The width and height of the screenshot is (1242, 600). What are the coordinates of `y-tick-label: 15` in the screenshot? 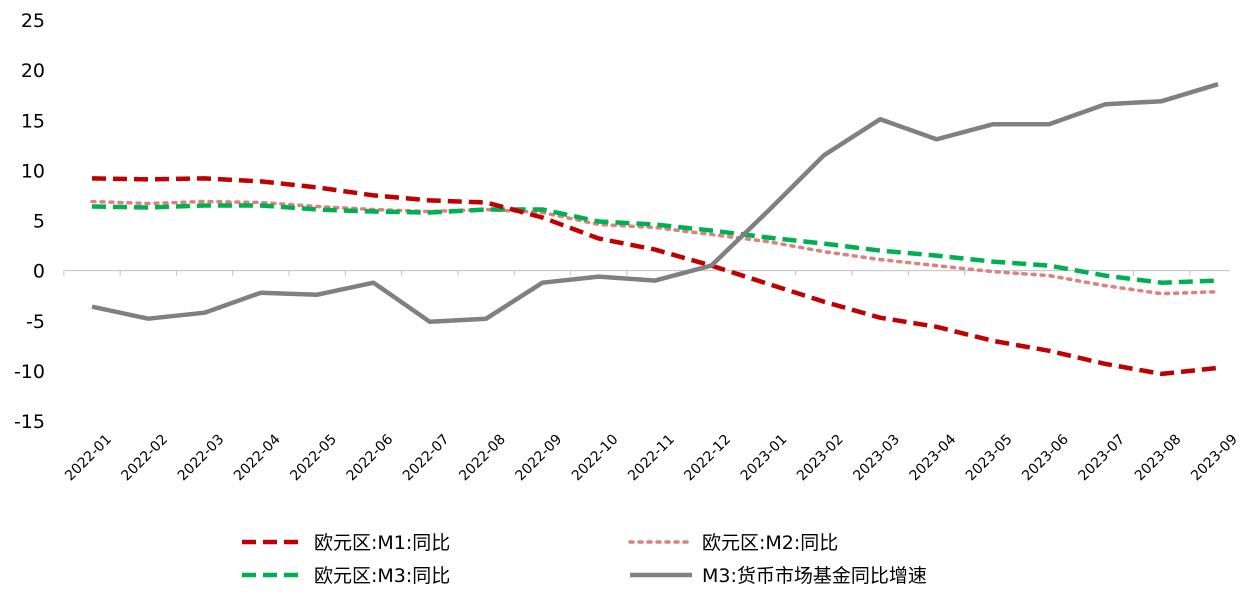 It's located at (33, 121).